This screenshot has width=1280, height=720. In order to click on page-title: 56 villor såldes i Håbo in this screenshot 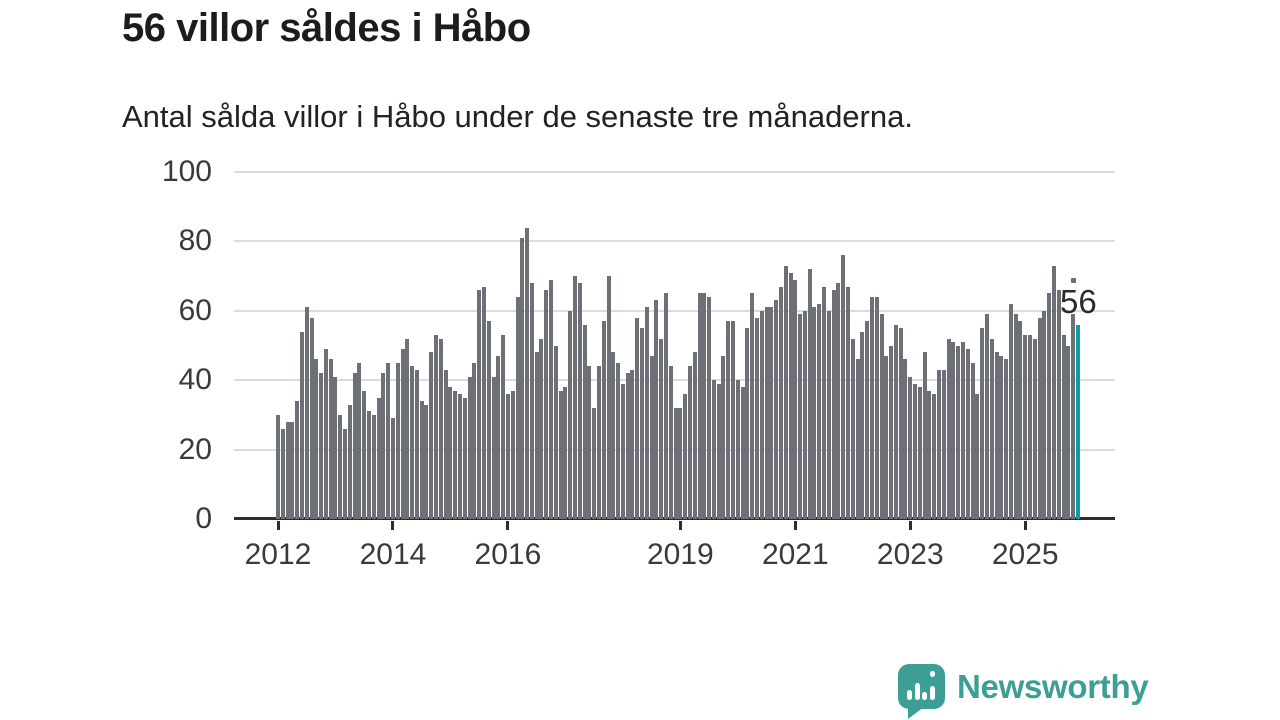, I will do `click(326, 28)`.